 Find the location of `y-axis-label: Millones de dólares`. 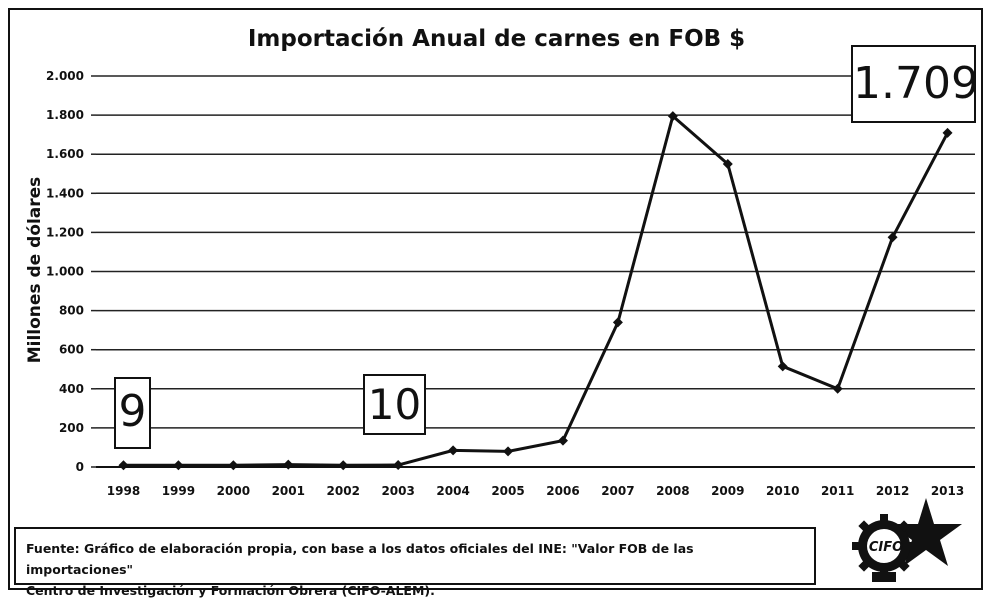

y-axis-label: Millones de dólares is located at coordinates (35, 270).